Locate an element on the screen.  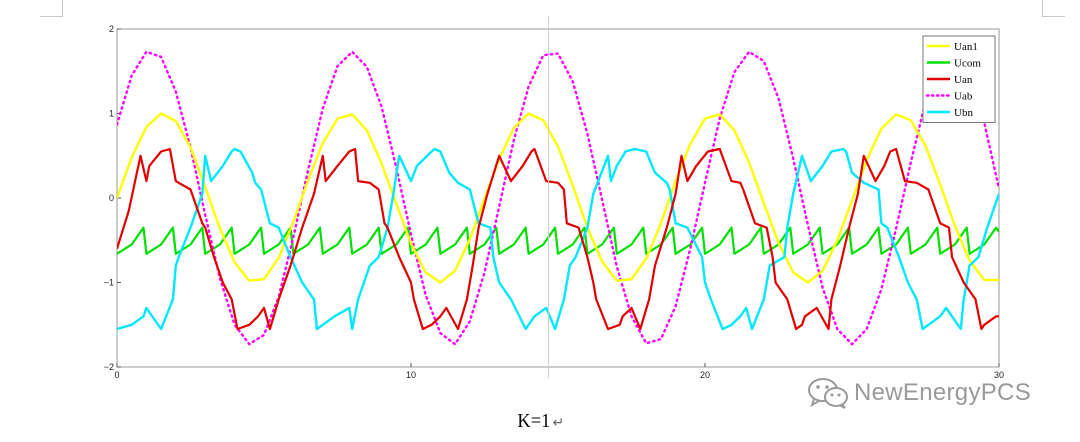
page-corner-mark-right is located at coordinates (1053, 8).